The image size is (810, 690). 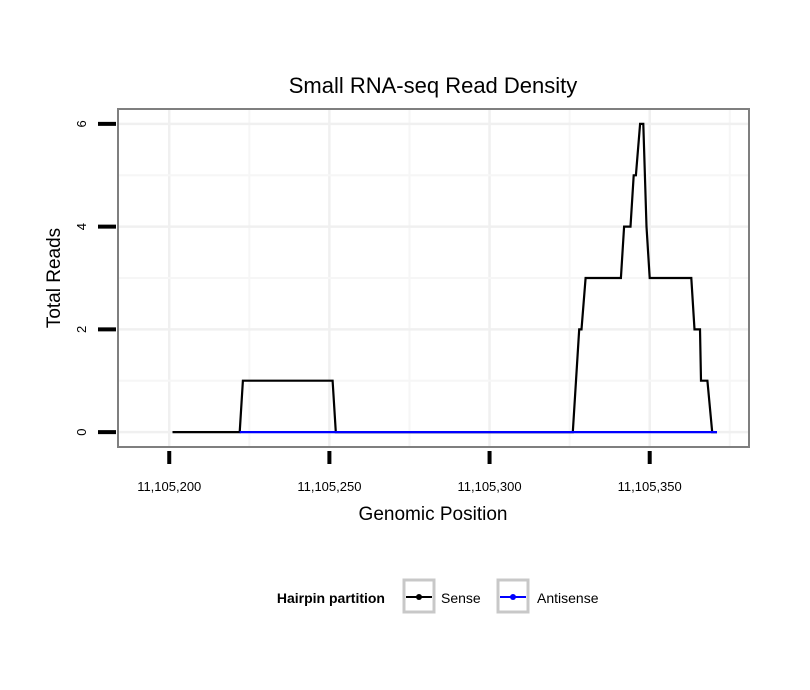 What do you see at coordinates (81, 226) in the screenshot?
I see `y-tick-label: 4` at bounding box center [81, 226].